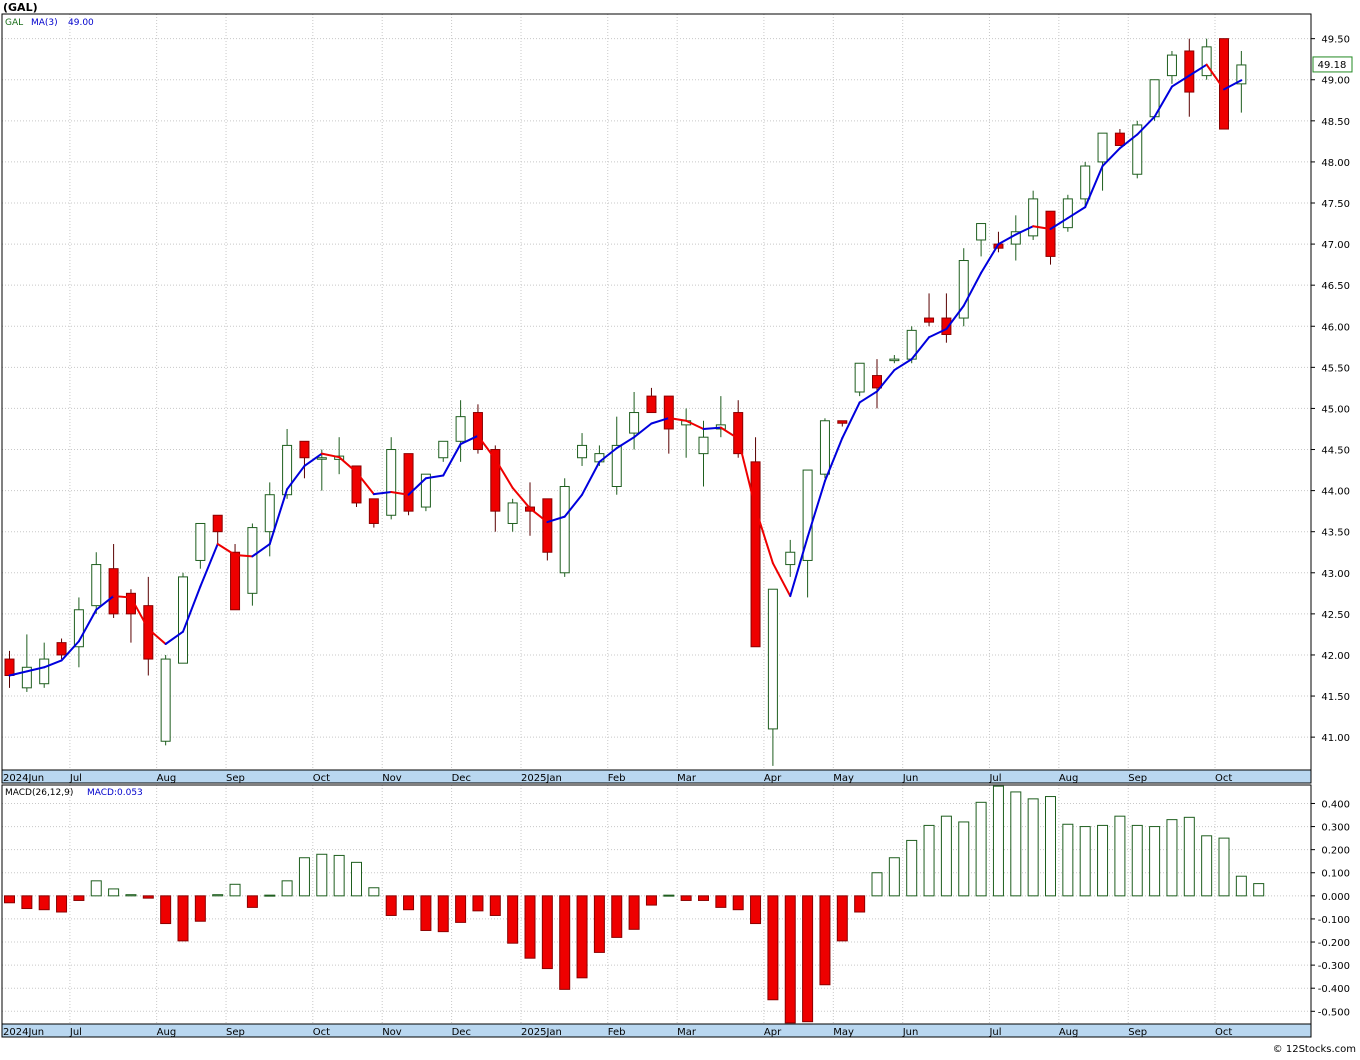 The width and height of the screenshot is (1360, 1060). I want to click on price-axis-label: 42.50, so click(1335, 615).